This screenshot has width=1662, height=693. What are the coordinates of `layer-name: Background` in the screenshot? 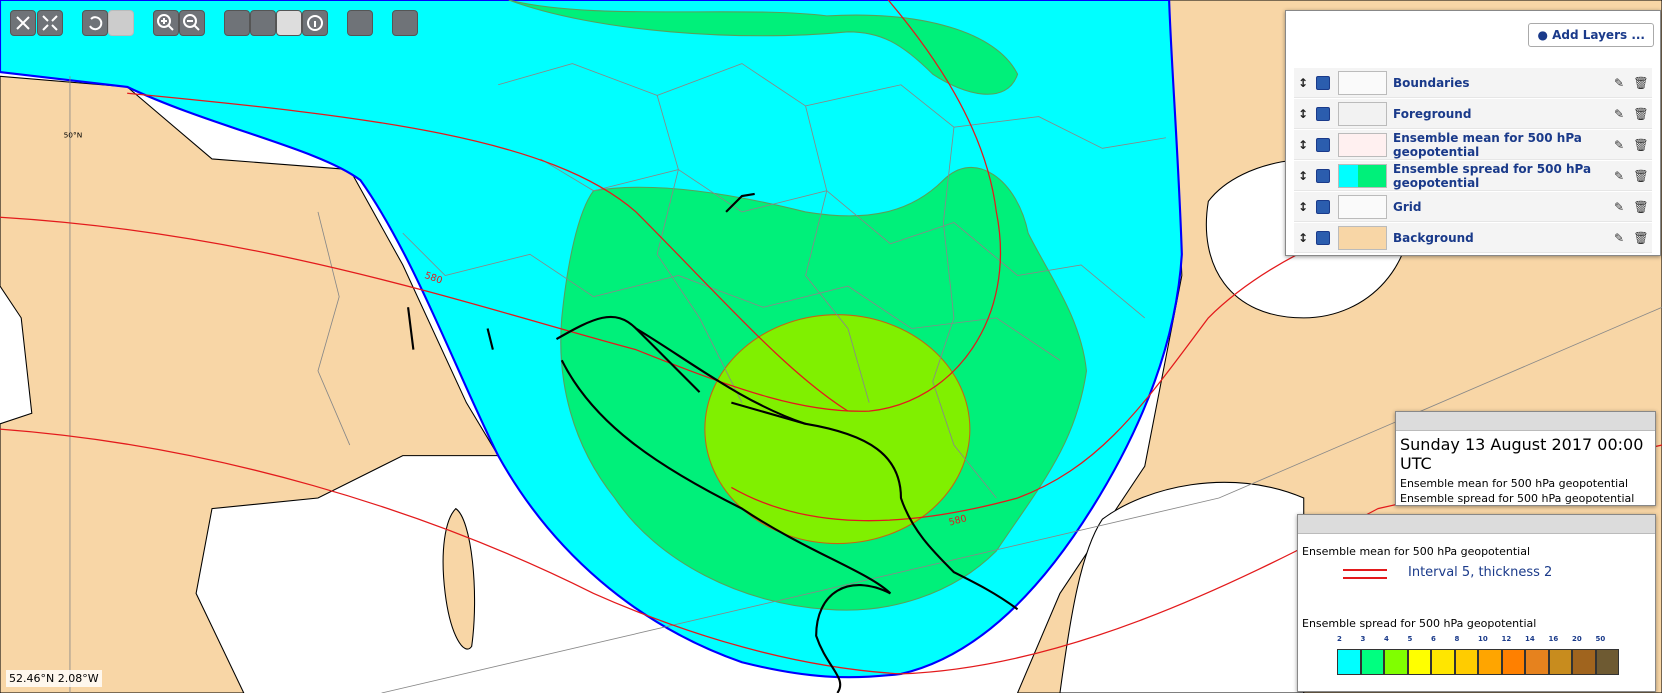 It's located at (1433, 237).